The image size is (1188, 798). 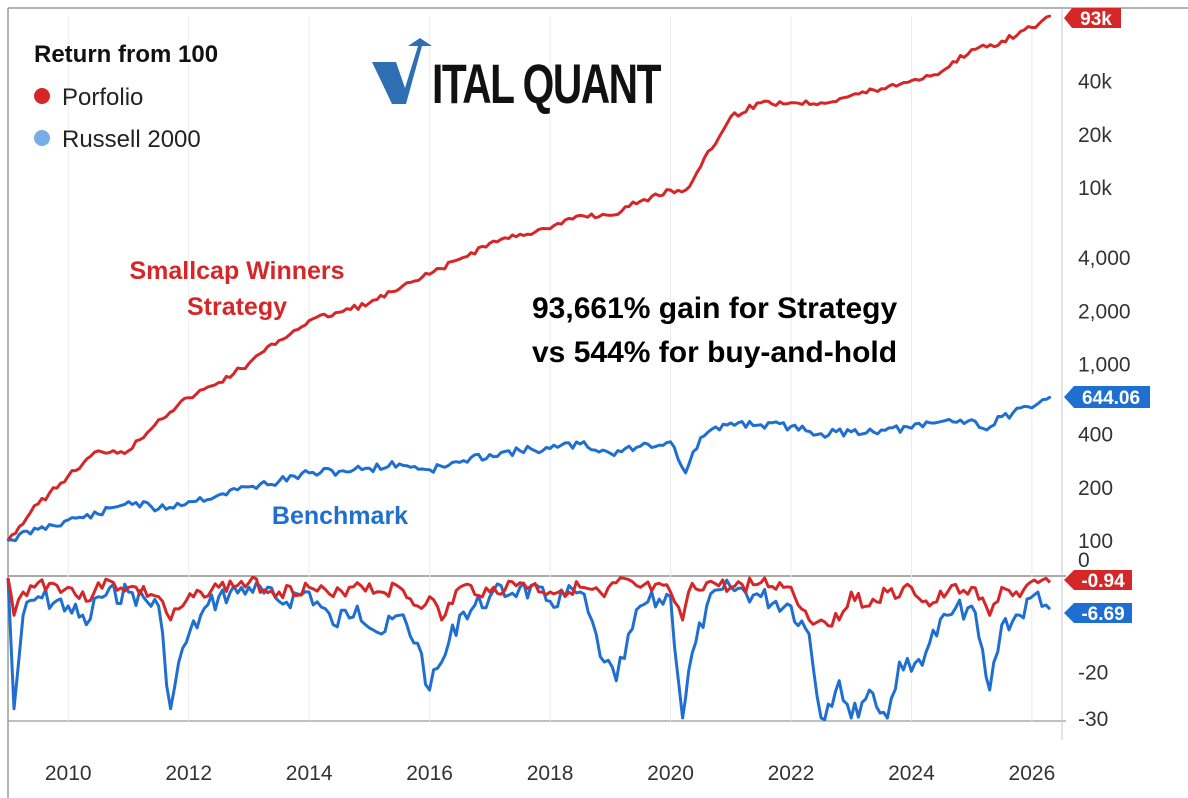 I want to click on badge-portfolio-last: 93k, so click(x=1092, y=19).